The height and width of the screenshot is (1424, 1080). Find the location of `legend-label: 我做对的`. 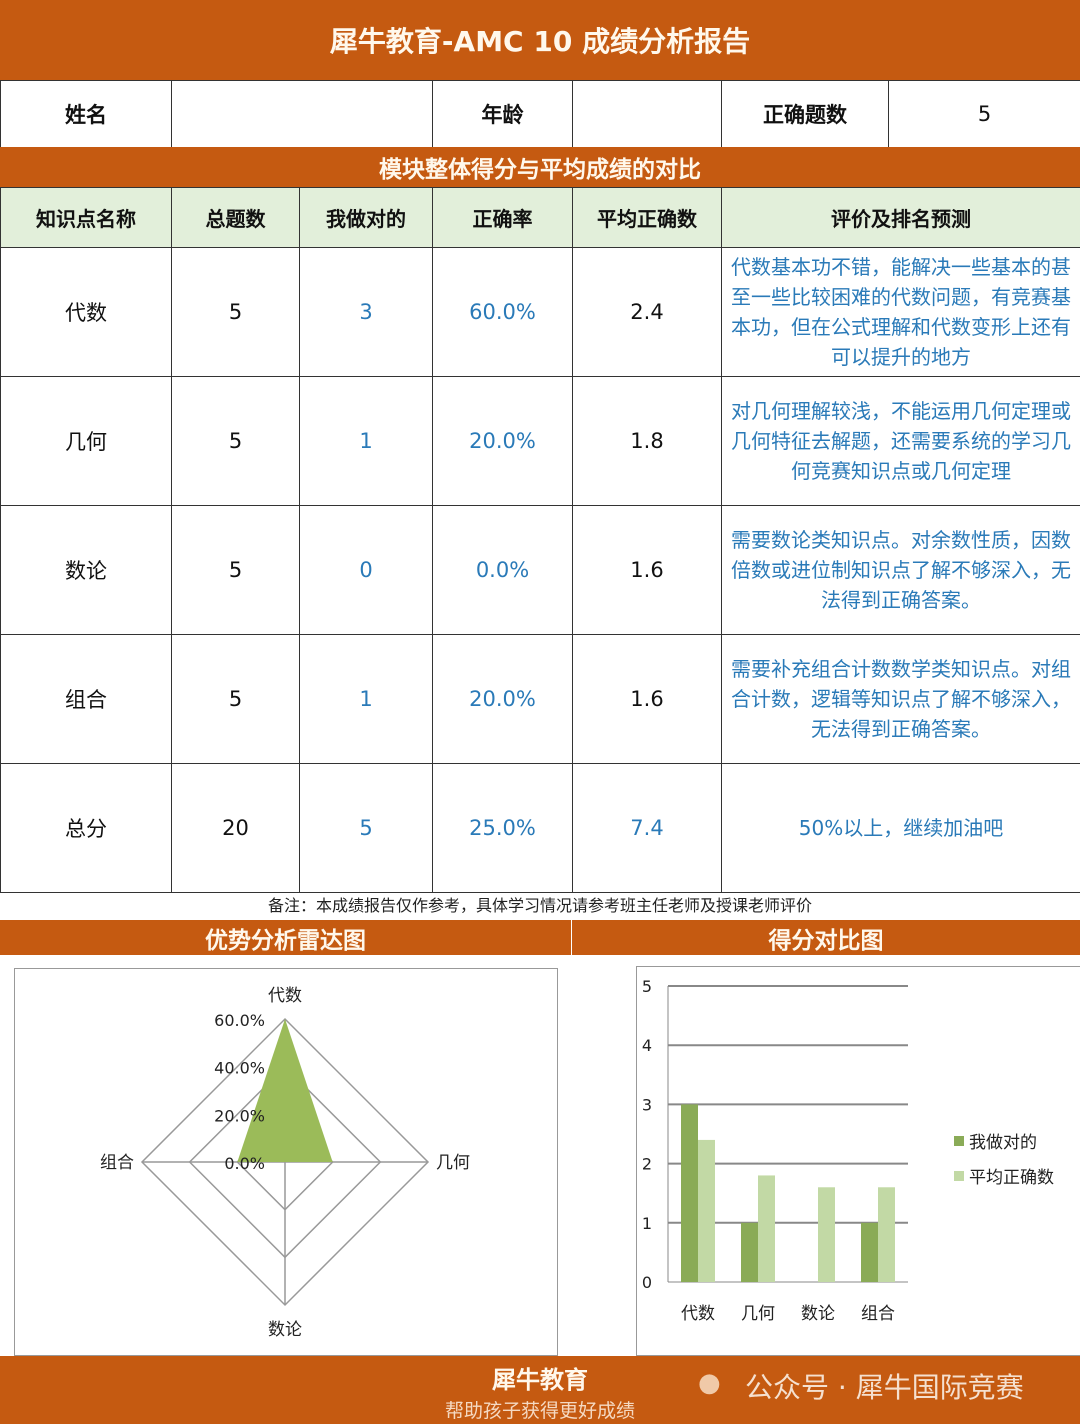

legend-label: 我做对的 is located at coordinates (1003, 1143).